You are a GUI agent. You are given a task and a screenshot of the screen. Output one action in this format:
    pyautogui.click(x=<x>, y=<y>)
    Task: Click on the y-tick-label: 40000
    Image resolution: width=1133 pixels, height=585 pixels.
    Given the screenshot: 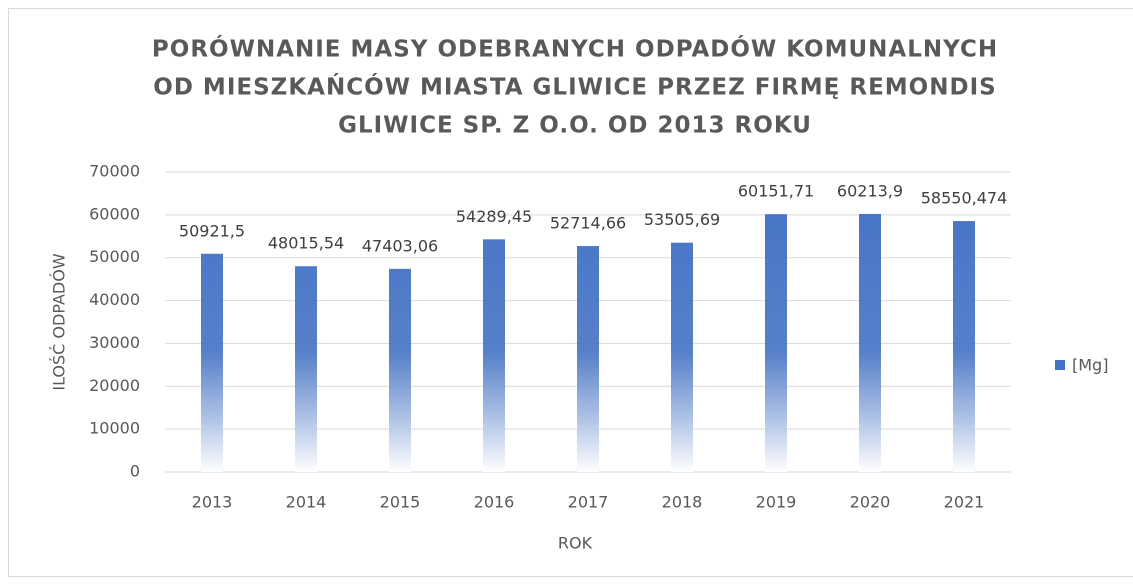 What is the action you would take?
    pyautogui.click(x=114, y=299)
    